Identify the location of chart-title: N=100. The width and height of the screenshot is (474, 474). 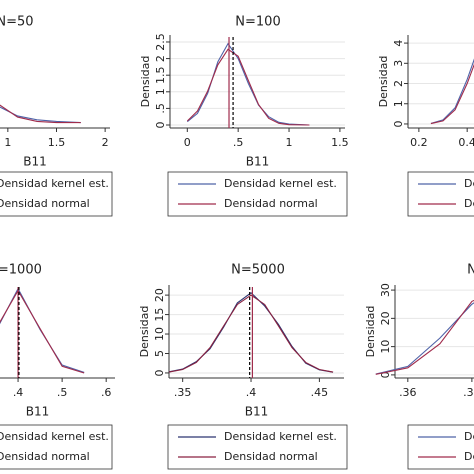
(257, 22).